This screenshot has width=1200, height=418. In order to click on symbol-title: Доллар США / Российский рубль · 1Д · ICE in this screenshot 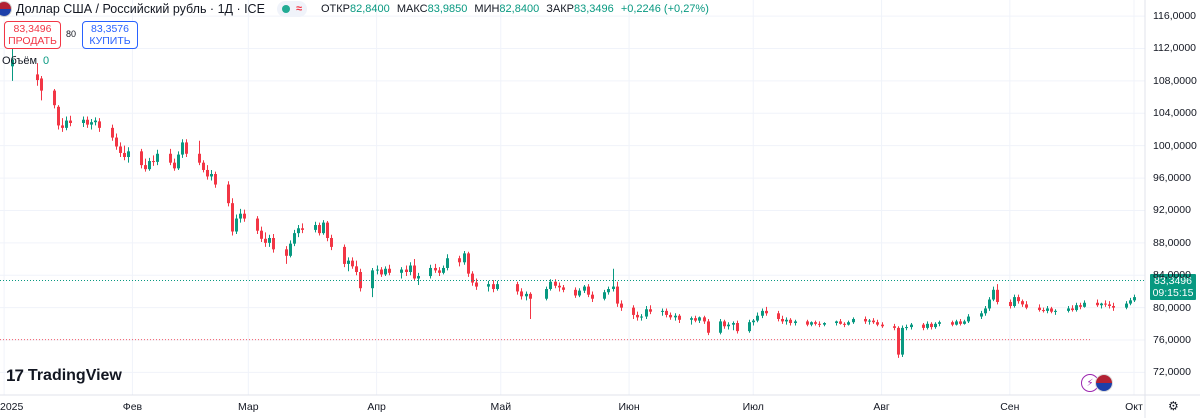, I will do `click(140, 9)`.